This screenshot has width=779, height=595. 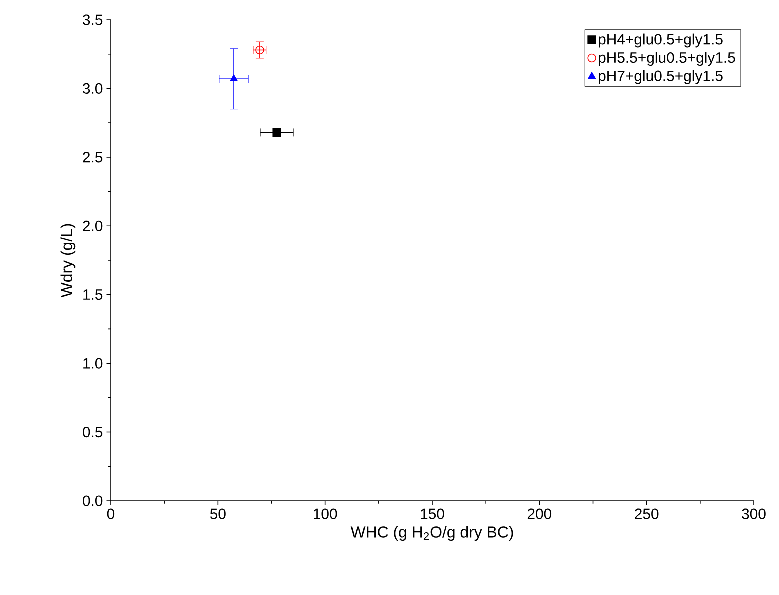 What do you see at coordinates (647, 514) in the screenshot?
I see `x-tick-label: 250` at bounding box center [647, 514].